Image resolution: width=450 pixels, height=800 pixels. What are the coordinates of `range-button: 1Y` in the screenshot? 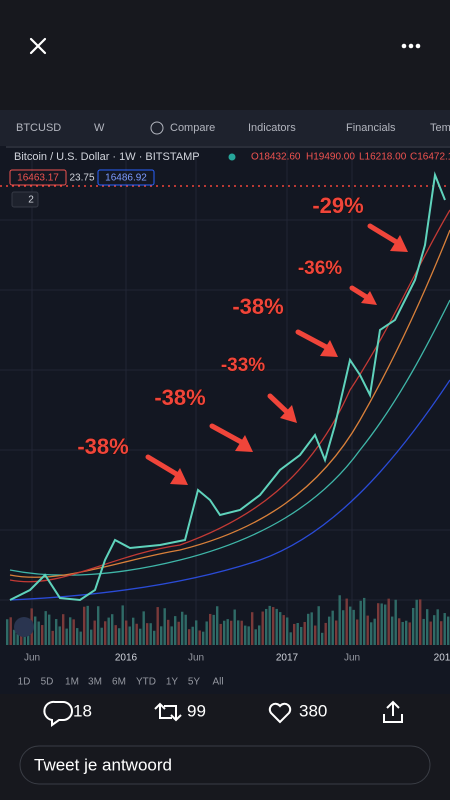 It's located at (172, 682).